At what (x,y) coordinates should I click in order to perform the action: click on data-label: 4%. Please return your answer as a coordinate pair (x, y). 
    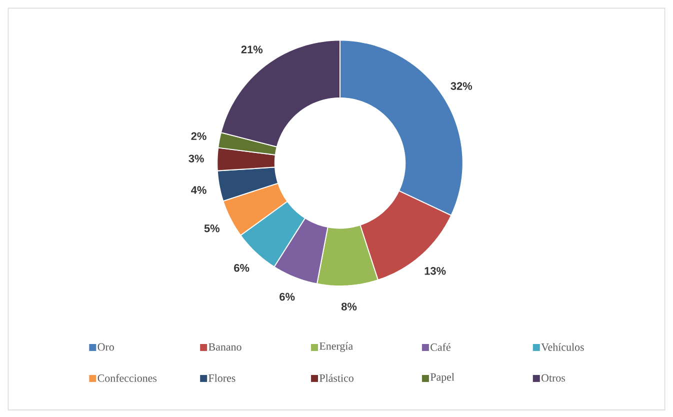
    Looking at the image, I should click on (198, 190).